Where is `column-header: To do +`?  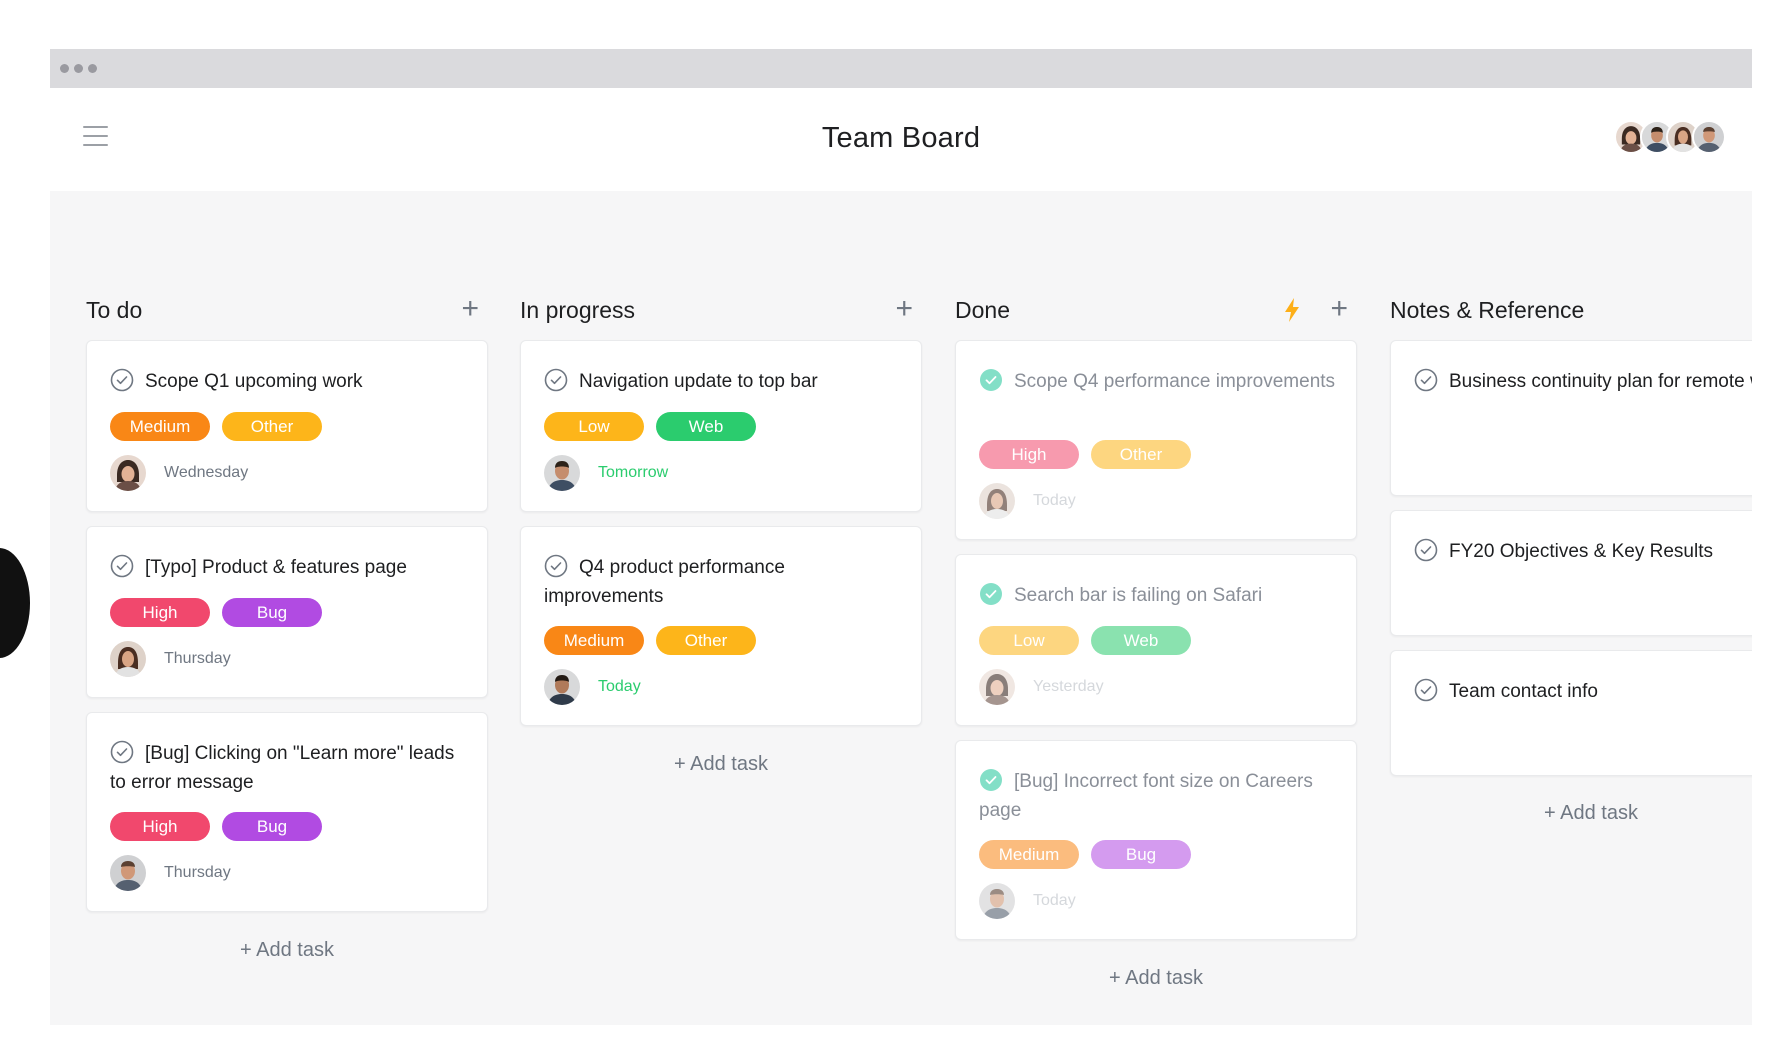 column-header: To do + is located at coordinates (287, 312).